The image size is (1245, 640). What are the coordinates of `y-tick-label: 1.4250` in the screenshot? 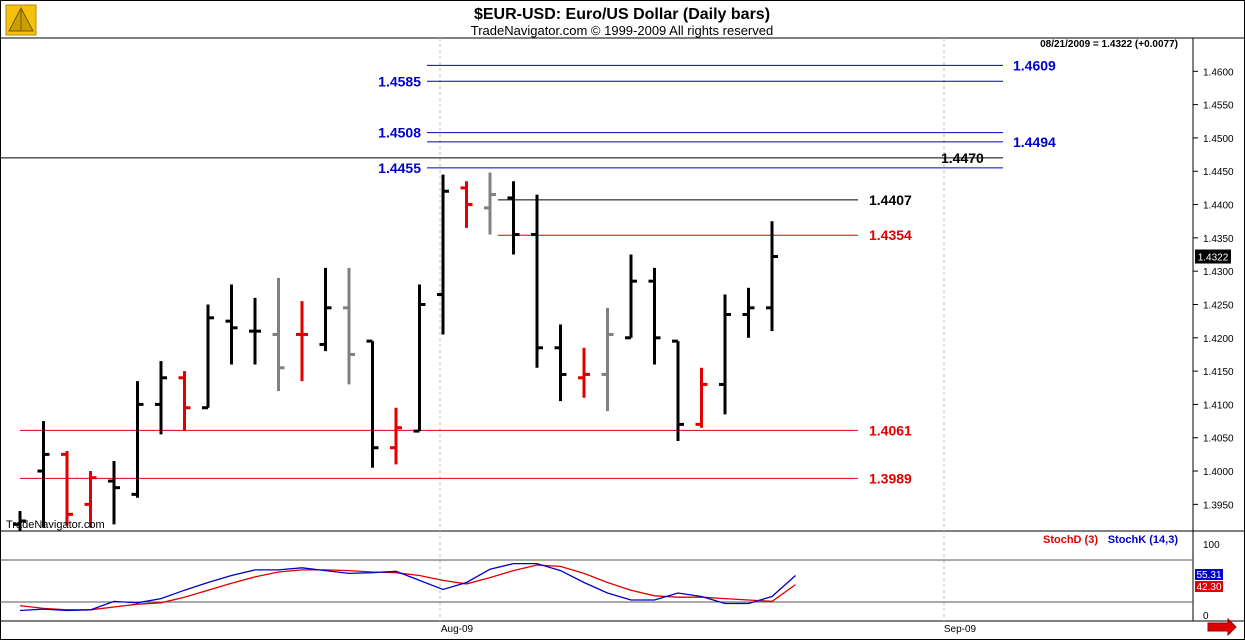 It's located at (1218, 305).